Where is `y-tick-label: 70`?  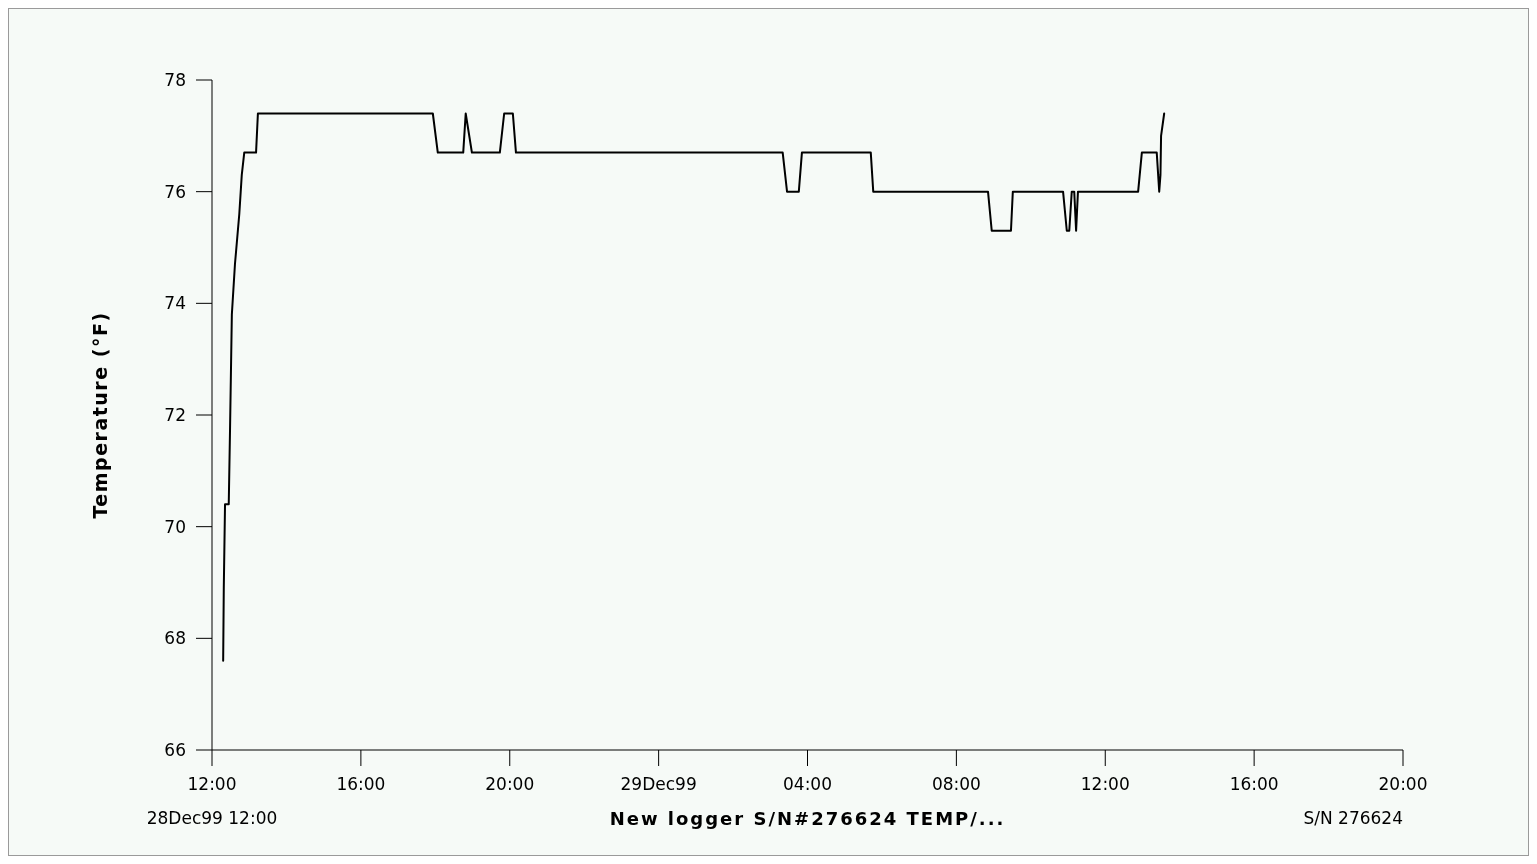
y-tick-label: 70 is located at coordinates (175, 526).